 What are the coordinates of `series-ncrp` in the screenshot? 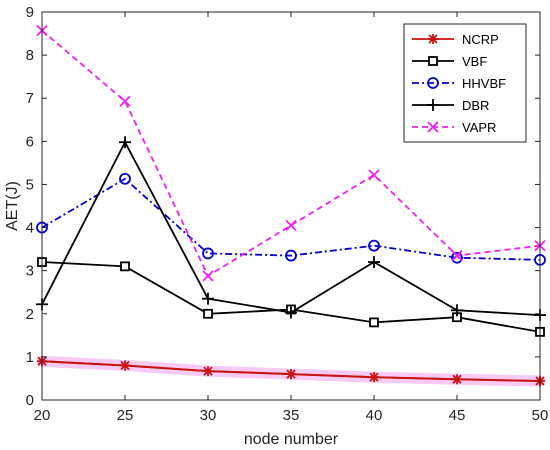 It's located at (291, 371).